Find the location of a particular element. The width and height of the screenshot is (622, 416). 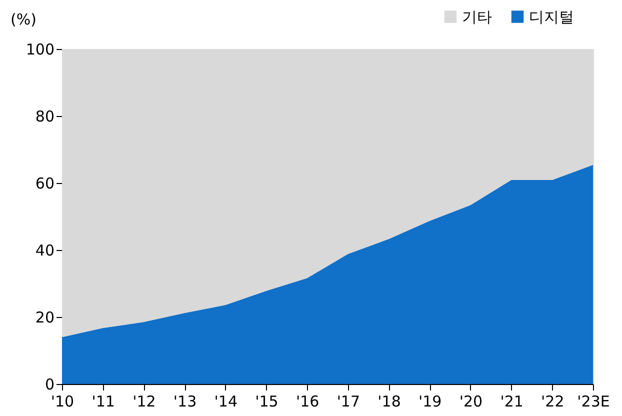

y-tick-label: 0 is located at coordinates (49, 385).